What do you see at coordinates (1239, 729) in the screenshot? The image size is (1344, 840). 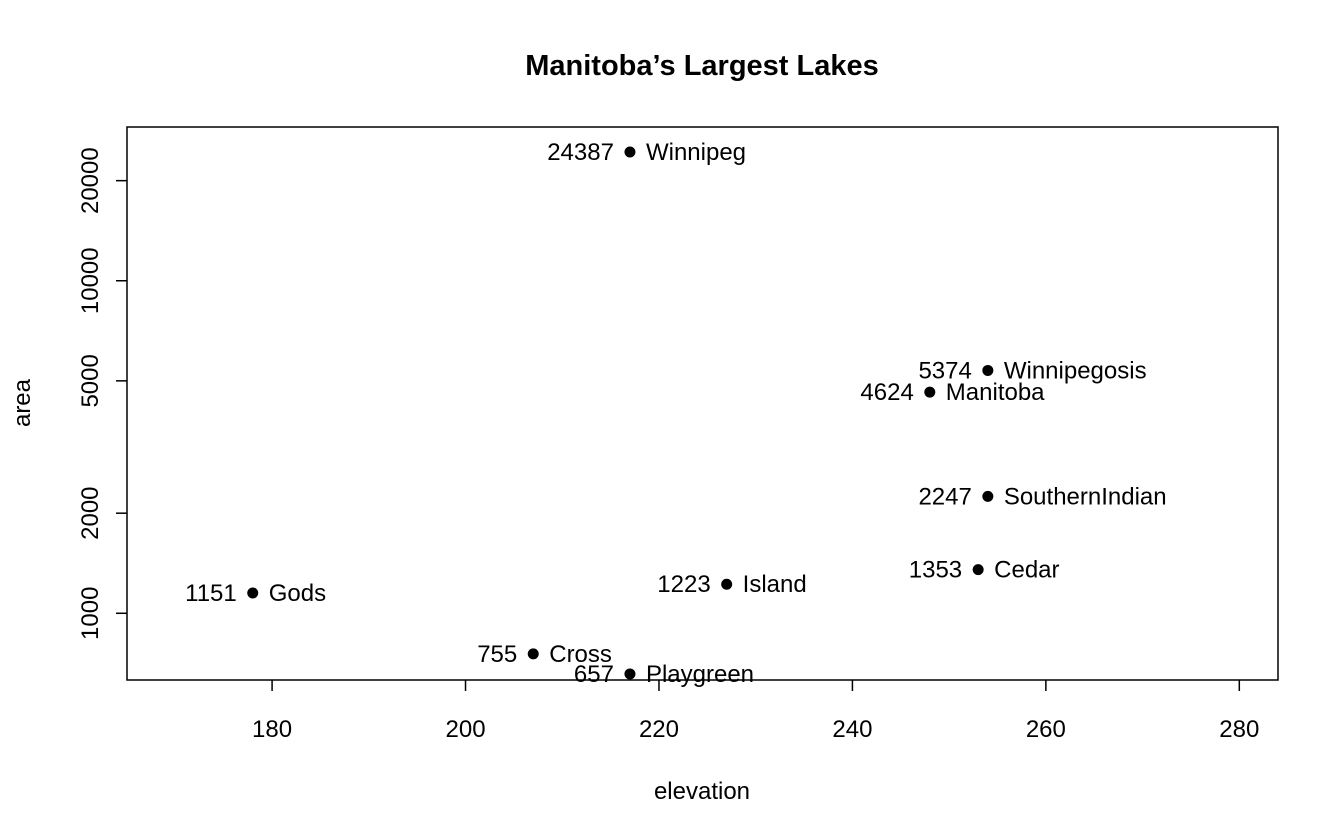 I see `x-tick-label: 280` at bounding box center [1239, 729].